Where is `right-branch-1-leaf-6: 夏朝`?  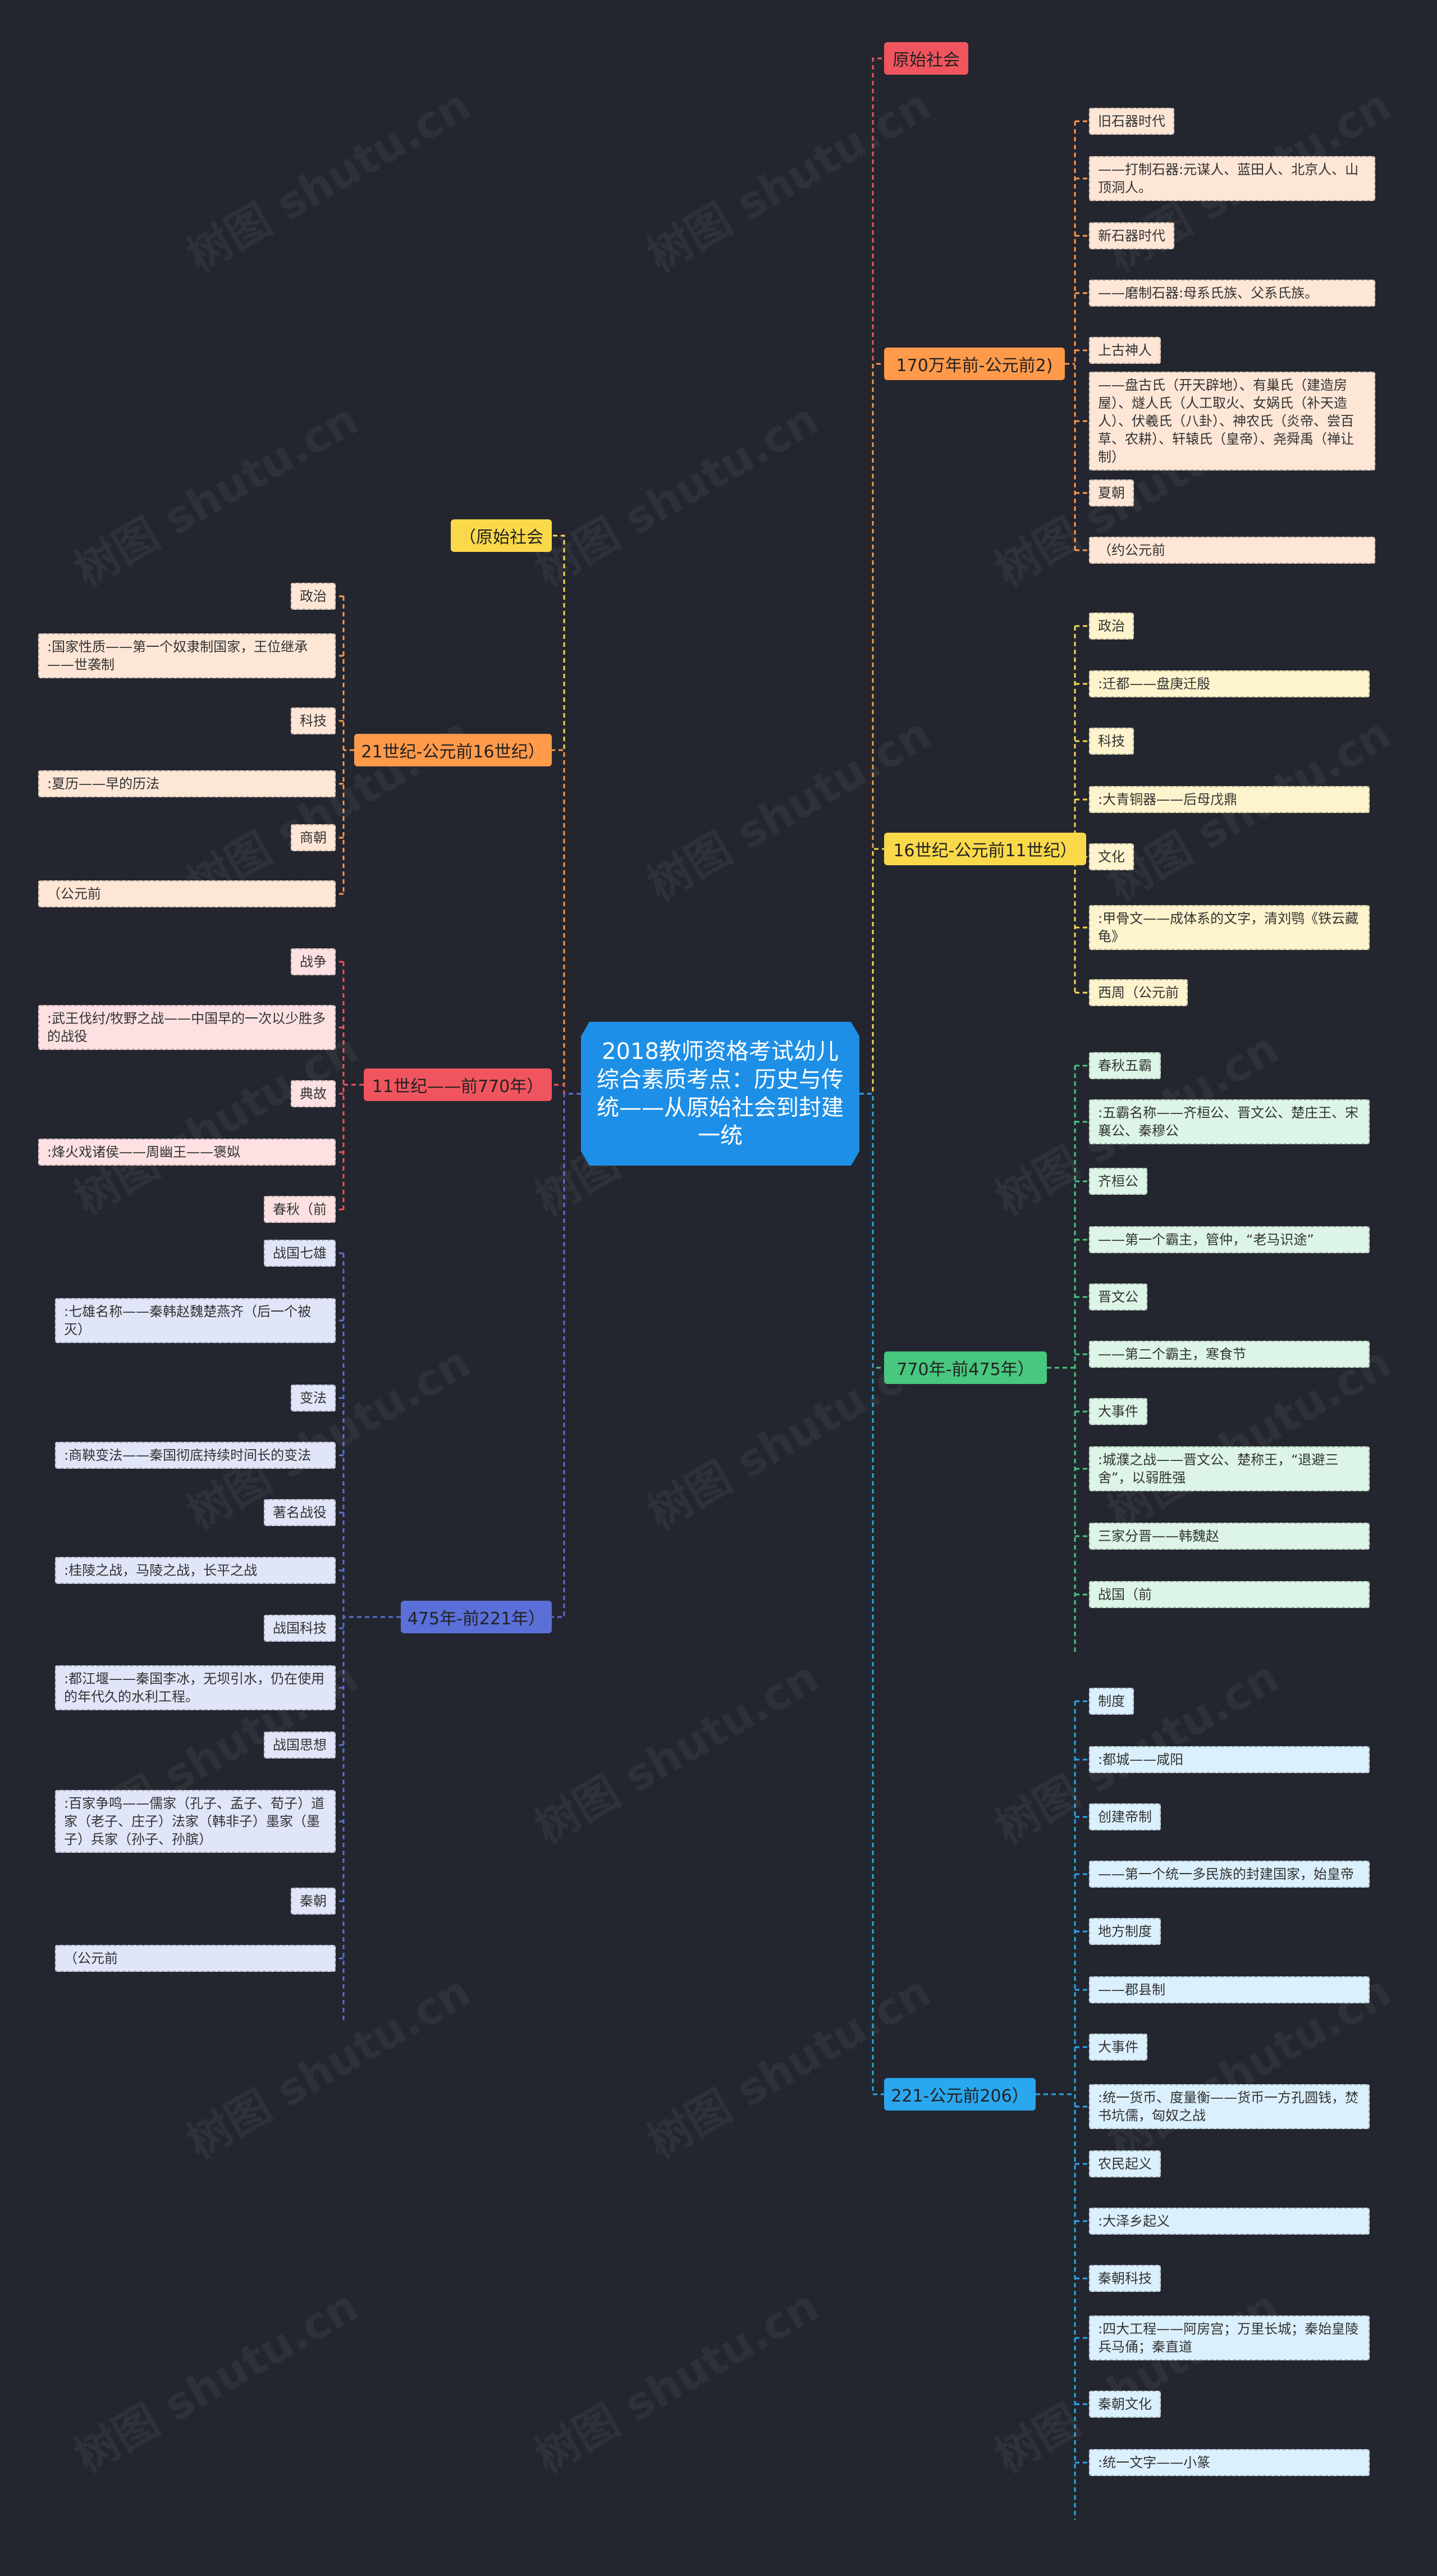
right-branch-1-leaf-6: 夏朝 is located at coordinates (1111, 492).